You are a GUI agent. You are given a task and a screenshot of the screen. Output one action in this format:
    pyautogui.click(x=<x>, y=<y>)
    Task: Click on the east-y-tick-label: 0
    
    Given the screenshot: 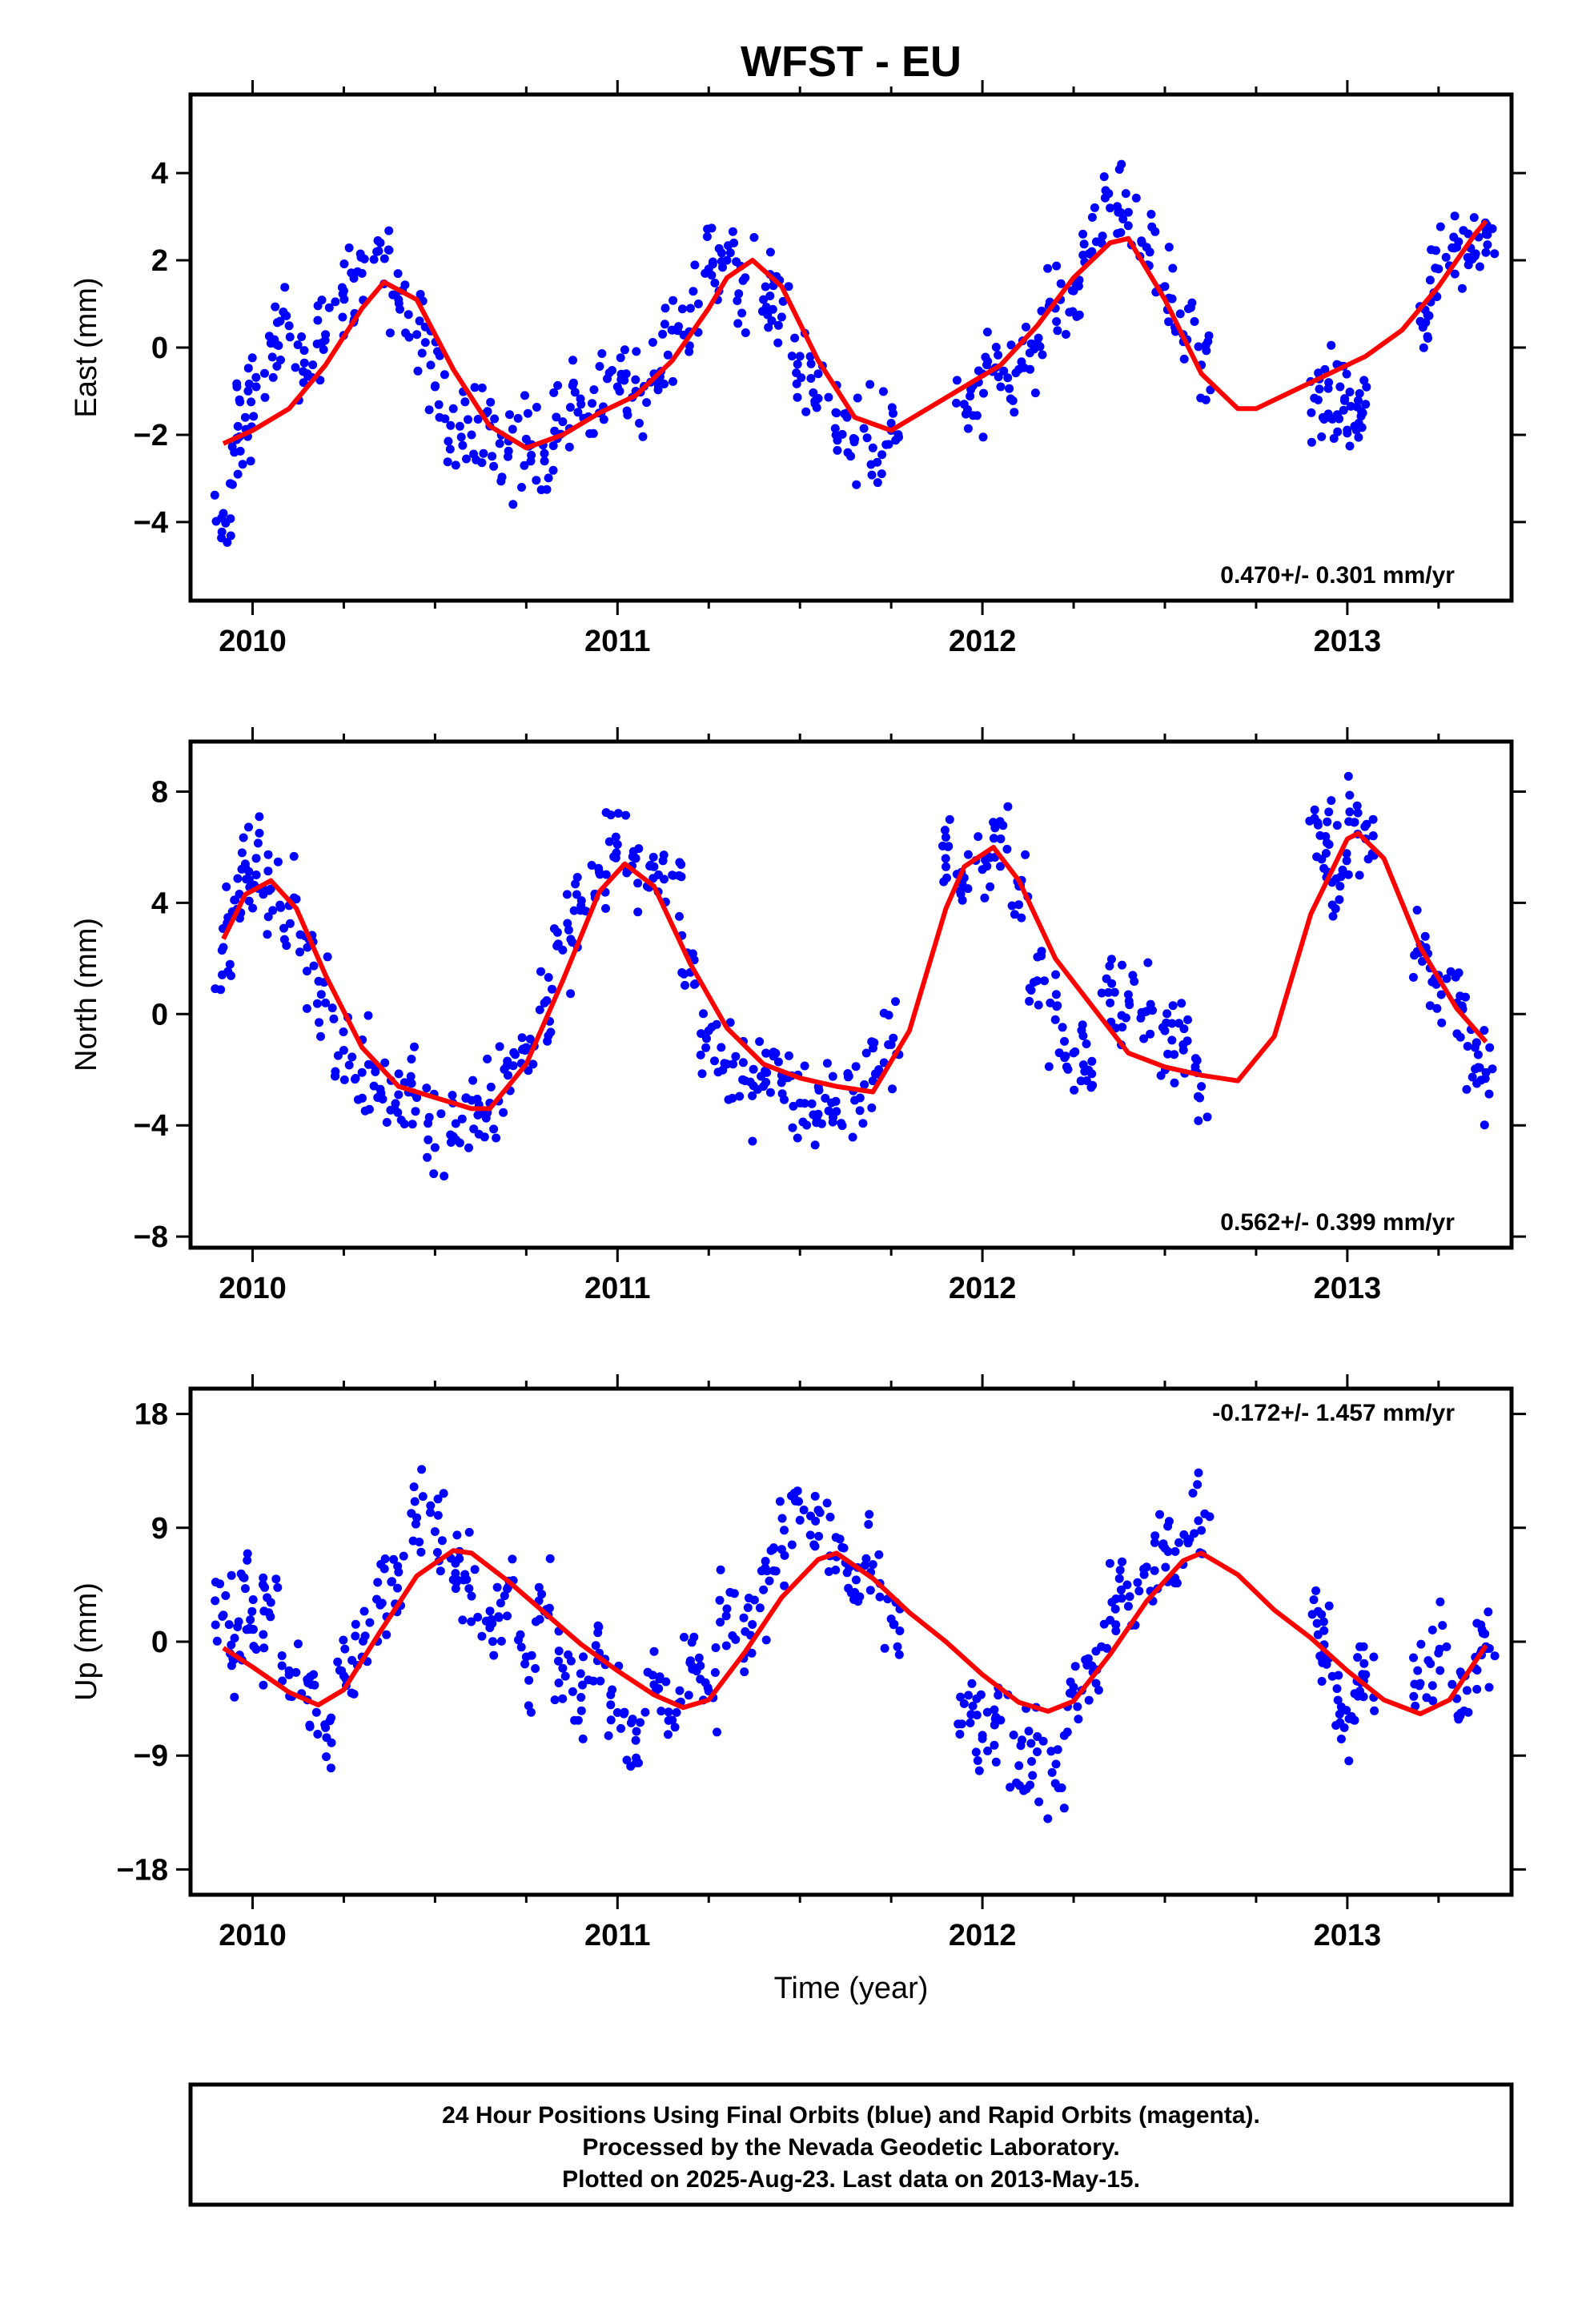 What is the action you would take?
    pyautogui.click(x=159, y=348)
    